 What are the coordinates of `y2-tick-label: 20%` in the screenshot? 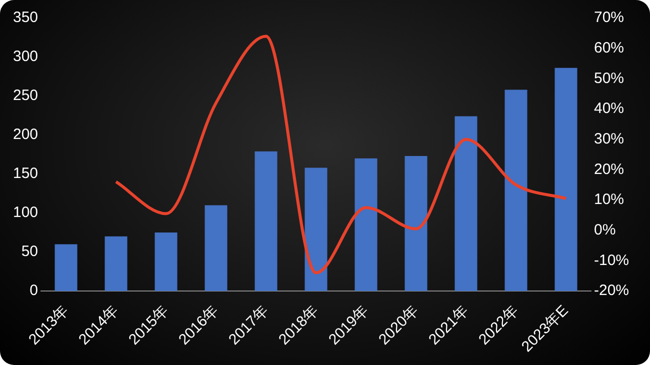 It's located at (609, 169).